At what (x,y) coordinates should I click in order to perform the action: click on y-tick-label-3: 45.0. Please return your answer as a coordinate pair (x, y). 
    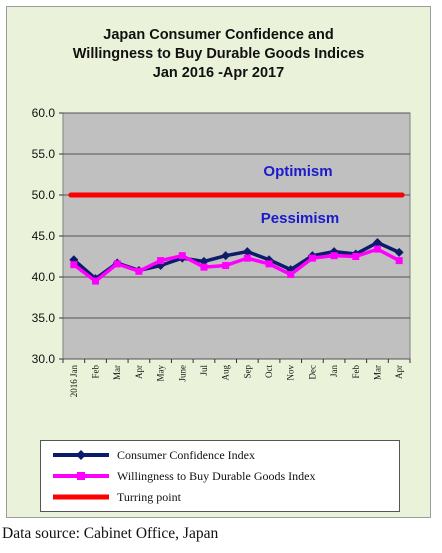
    Looking at the image, I should click on (44, 236).